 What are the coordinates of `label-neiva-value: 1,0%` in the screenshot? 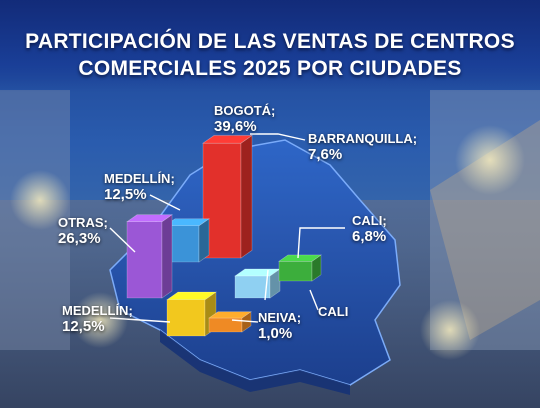 It's located at (275, 333).